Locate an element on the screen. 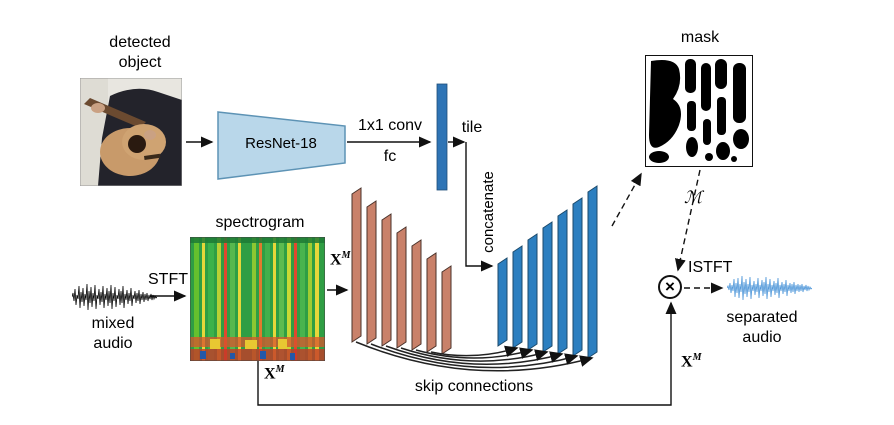 The image size is (894, 425). visual-feature-bar is located at coordinates (442, 137).